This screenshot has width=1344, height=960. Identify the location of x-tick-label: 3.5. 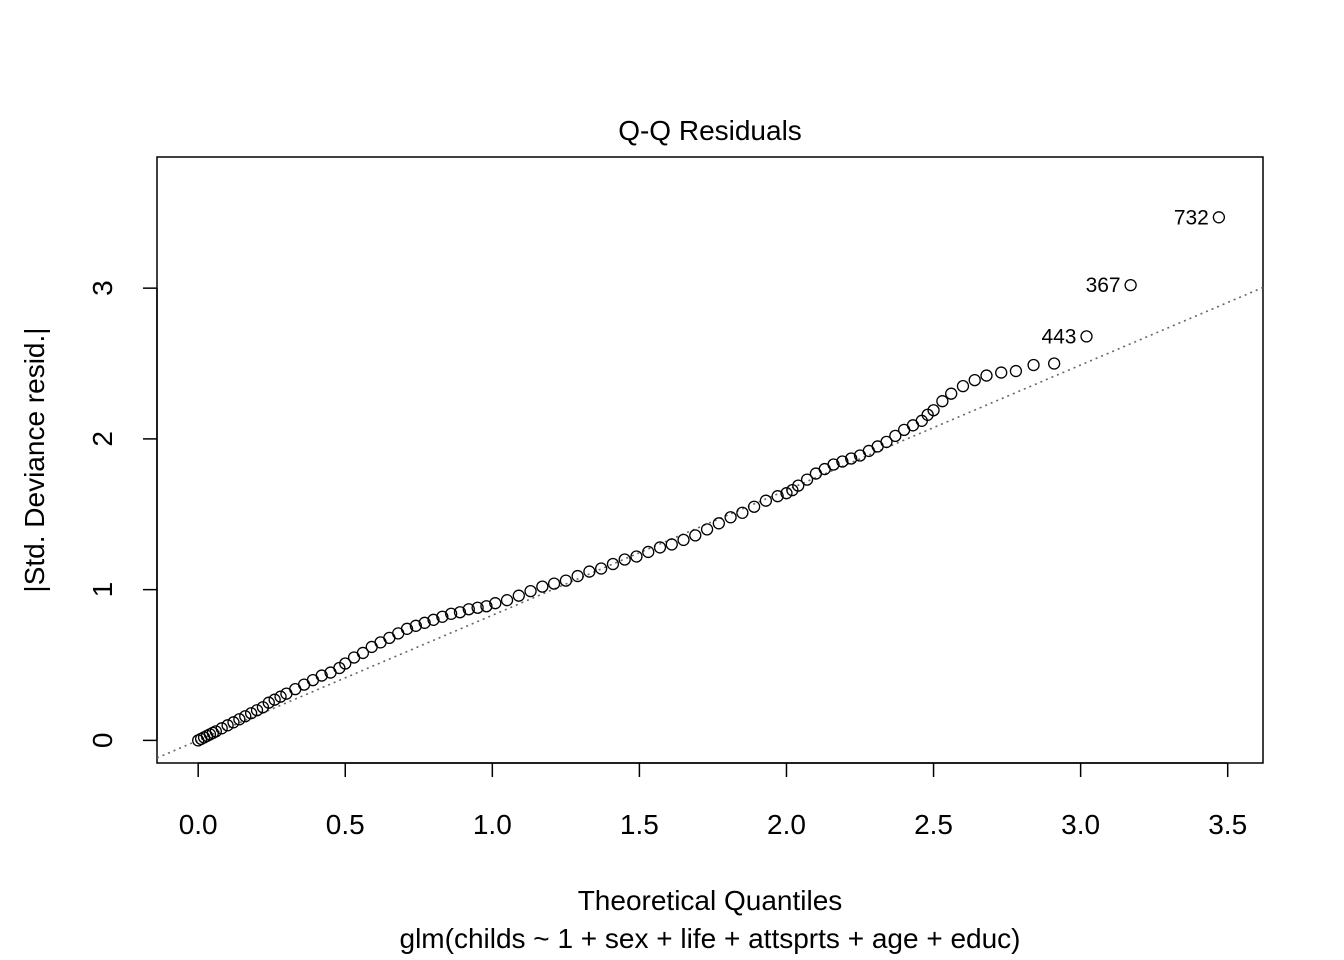
(1227, 824).